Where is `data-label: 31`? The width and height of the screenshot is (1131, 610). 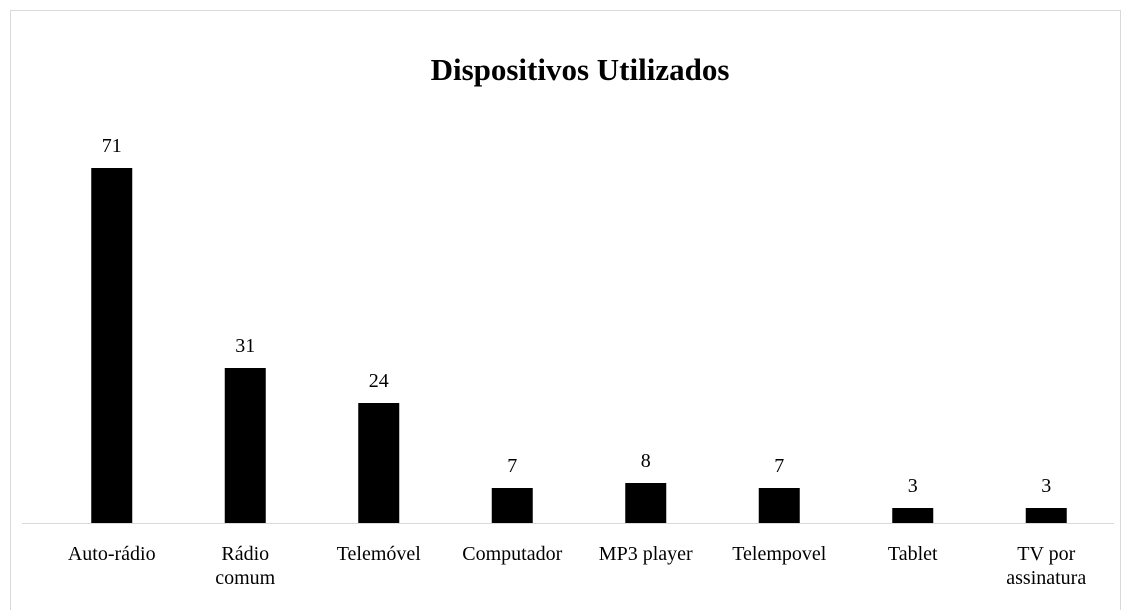 data-label: 31 is located at coordinates (245, 346).